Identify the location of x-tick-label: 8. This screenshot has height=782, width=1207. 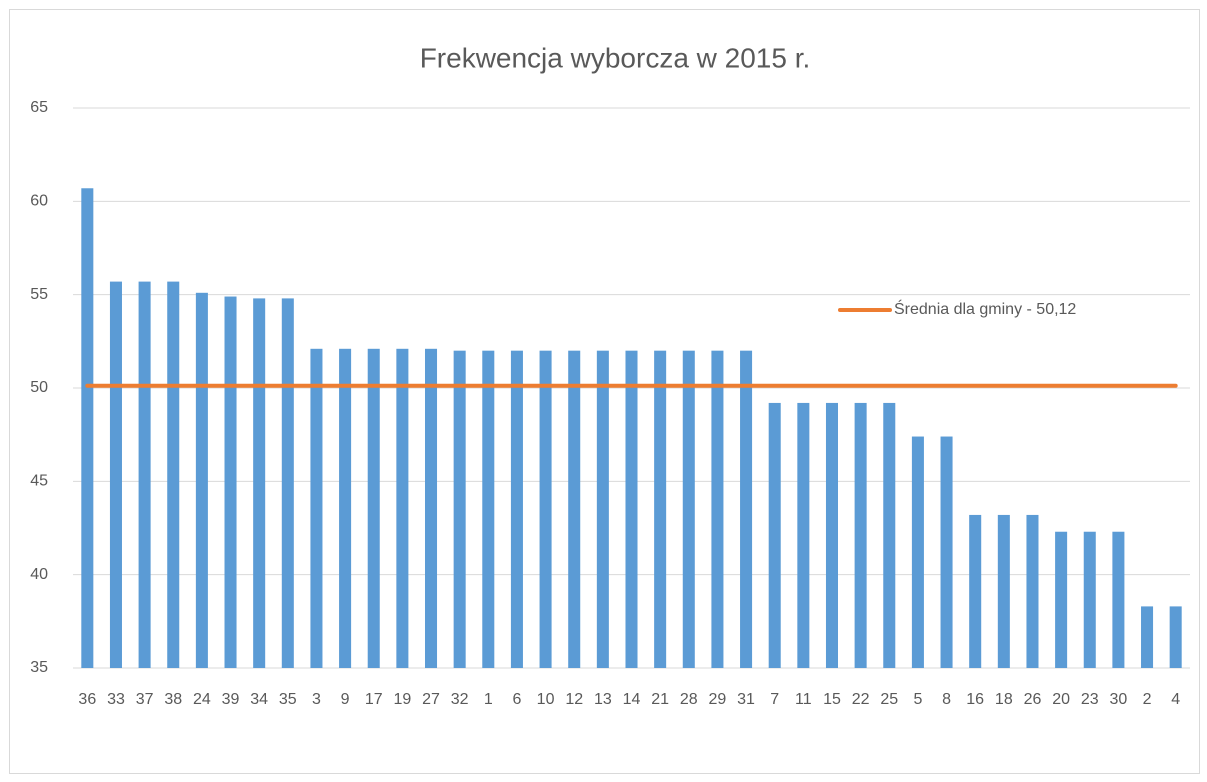
(946, 699).